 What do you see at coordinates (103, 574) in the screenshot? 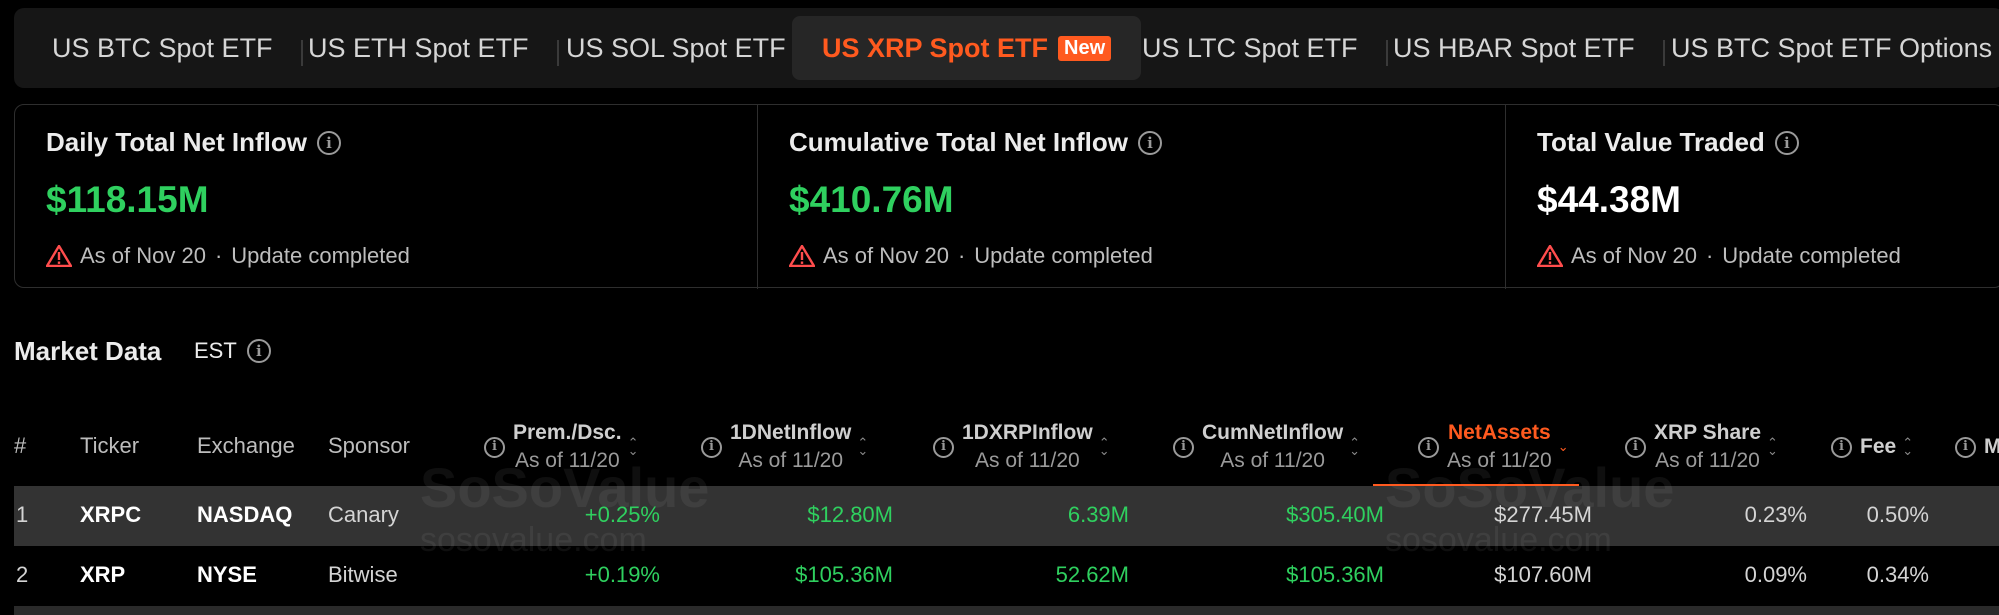
I see `row-ticker: XRP` at bounding box center [103, 574].